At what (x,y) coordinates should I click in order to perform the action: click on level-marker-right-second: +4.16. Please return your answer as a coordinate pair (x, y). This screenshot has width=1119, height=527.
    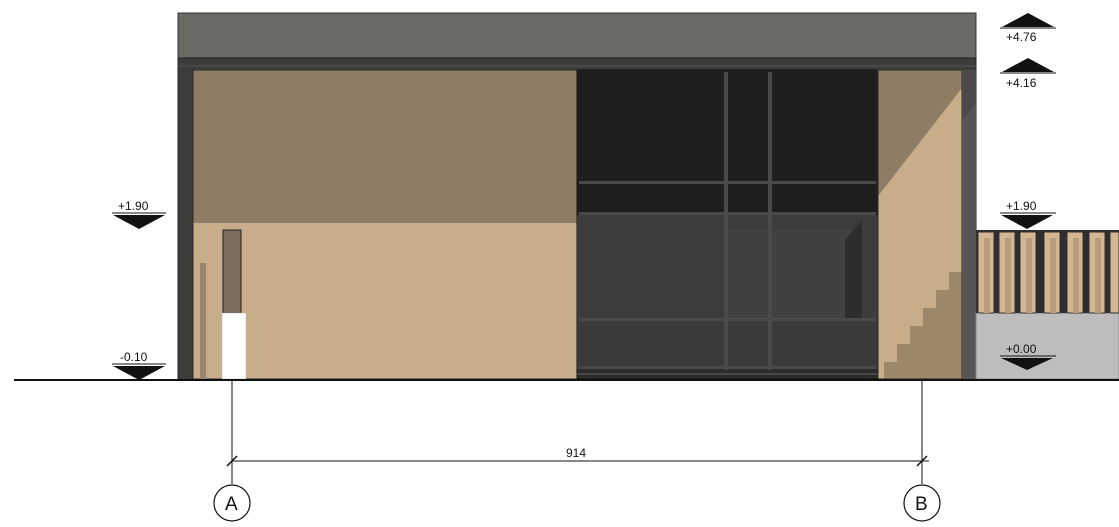
    Looking at the image, I should click on (1028, 74).